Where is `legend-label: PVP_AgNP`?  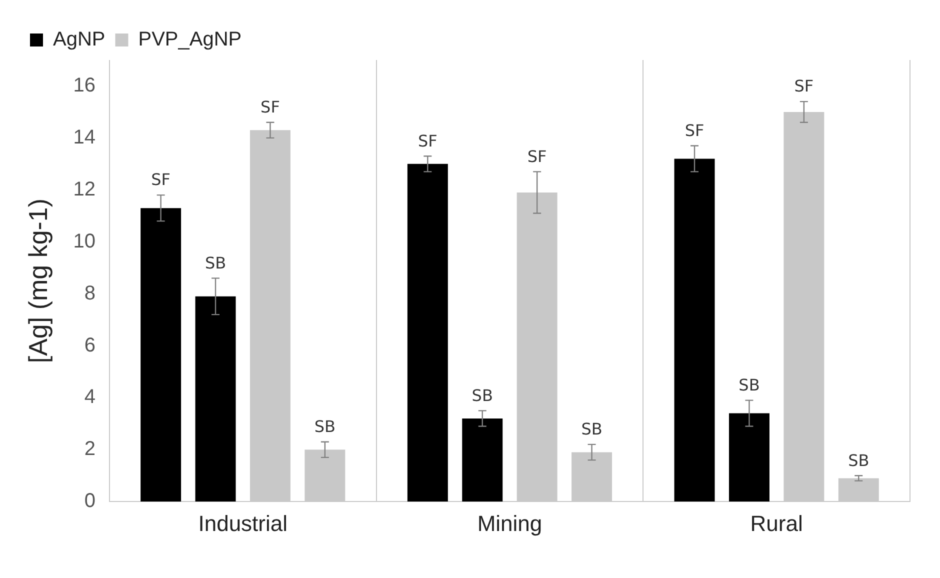
legend-label: PVP_AgNP is located at coordinates (190, 39).